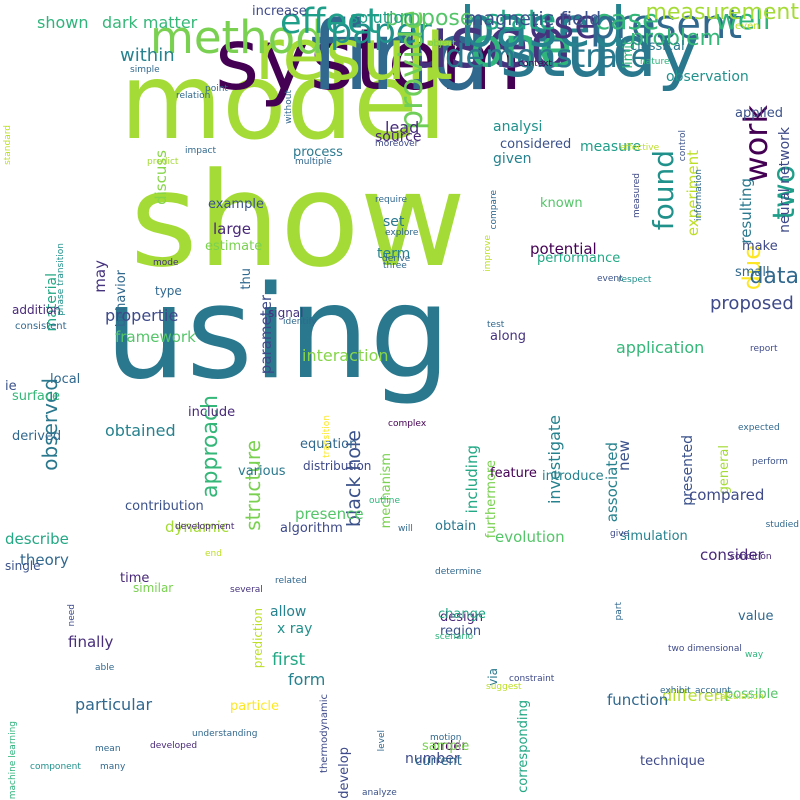 Image resolution: width=800 pixels, height=800 pixels. Describe the element at coordinates (462, 617) in the screenshot. I see `word-design: design` at that location.